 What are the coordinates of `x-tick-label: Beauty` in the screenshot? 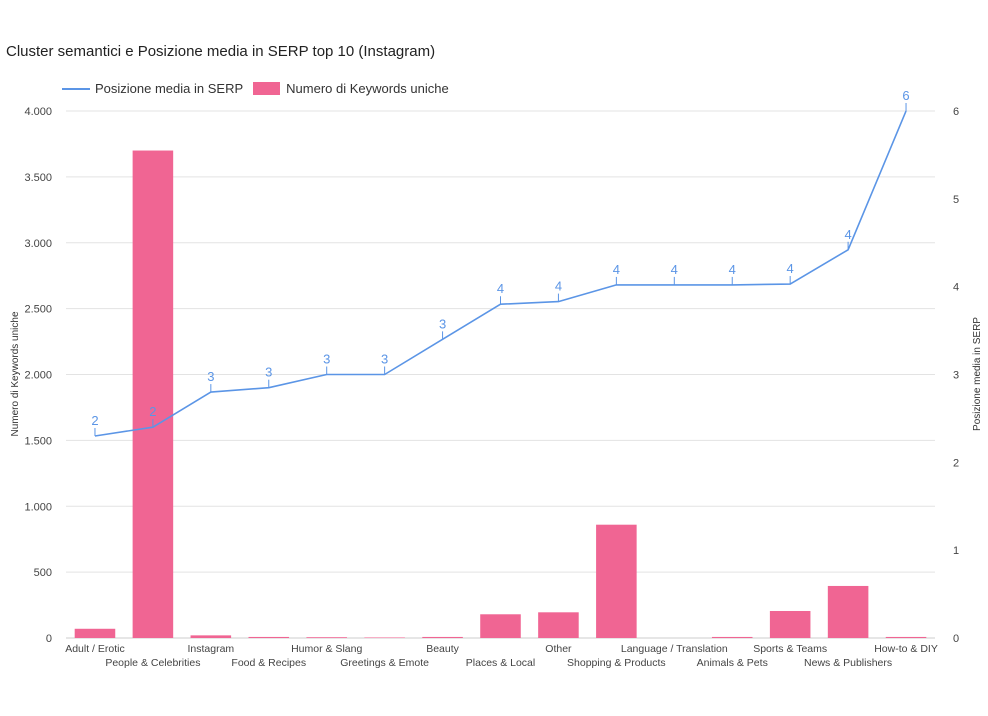 It's located at (442, 649).